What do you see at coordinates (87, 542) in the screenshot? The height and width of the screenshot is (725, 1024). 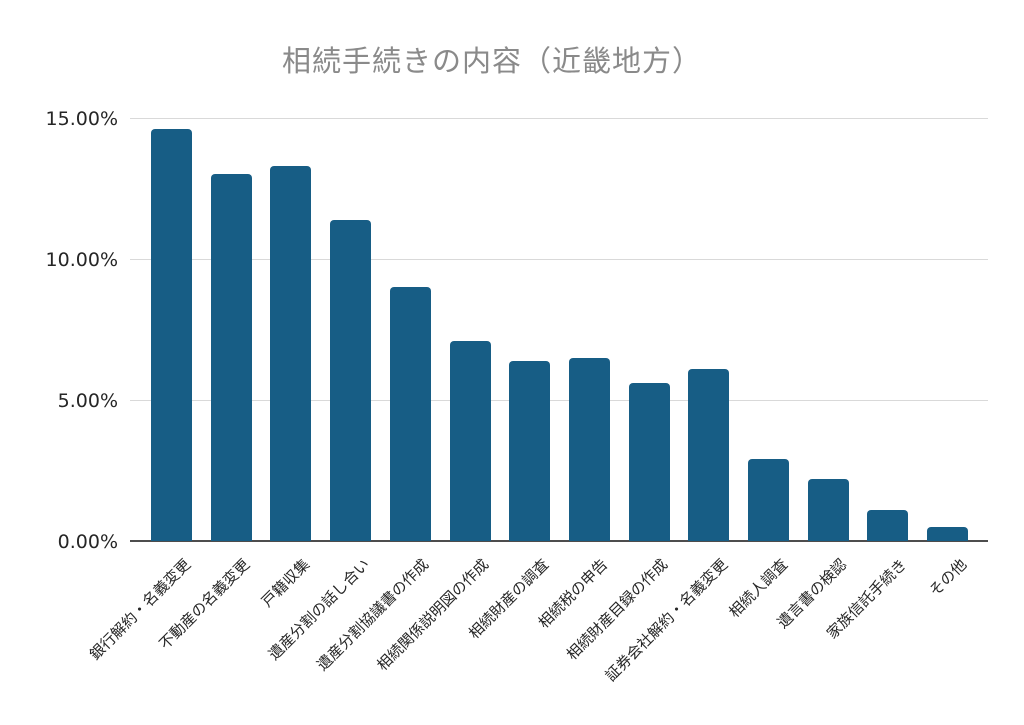 I see `y-tick-label: 0.00%` at bounding box center [87, 542].